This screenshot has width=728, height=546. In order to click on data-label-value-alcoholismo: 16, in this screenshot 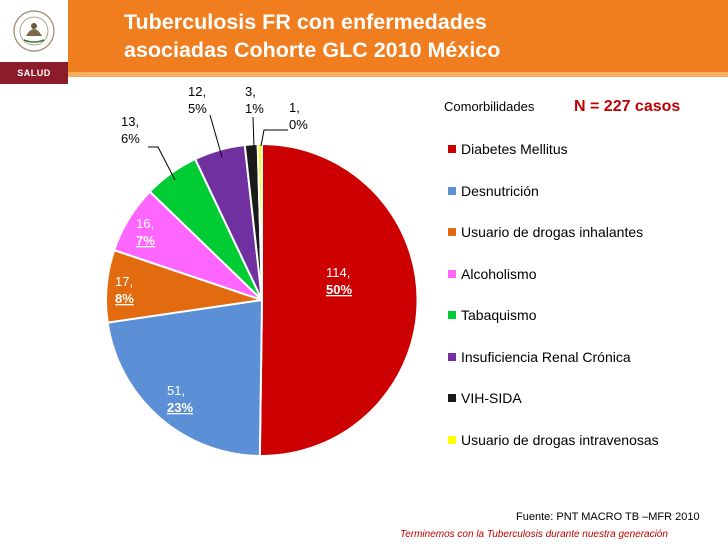, I will do `click(145, 223)`.